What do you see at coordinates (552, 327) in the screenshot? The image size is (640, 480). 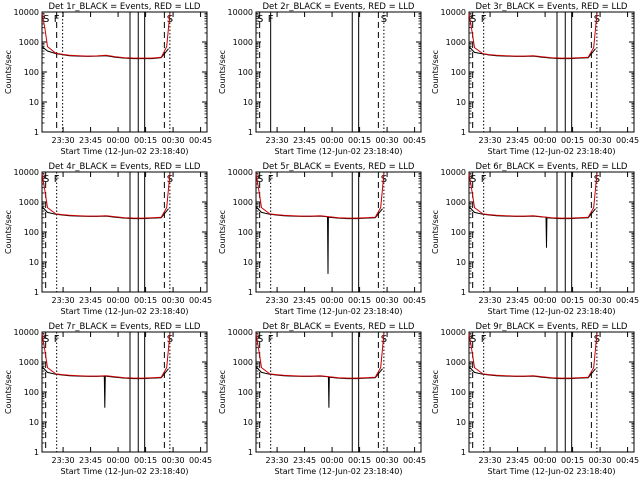 I see `panel-title: Det 9r_BLACK = Events, RED = LLD` at bounding box center [552, 327].